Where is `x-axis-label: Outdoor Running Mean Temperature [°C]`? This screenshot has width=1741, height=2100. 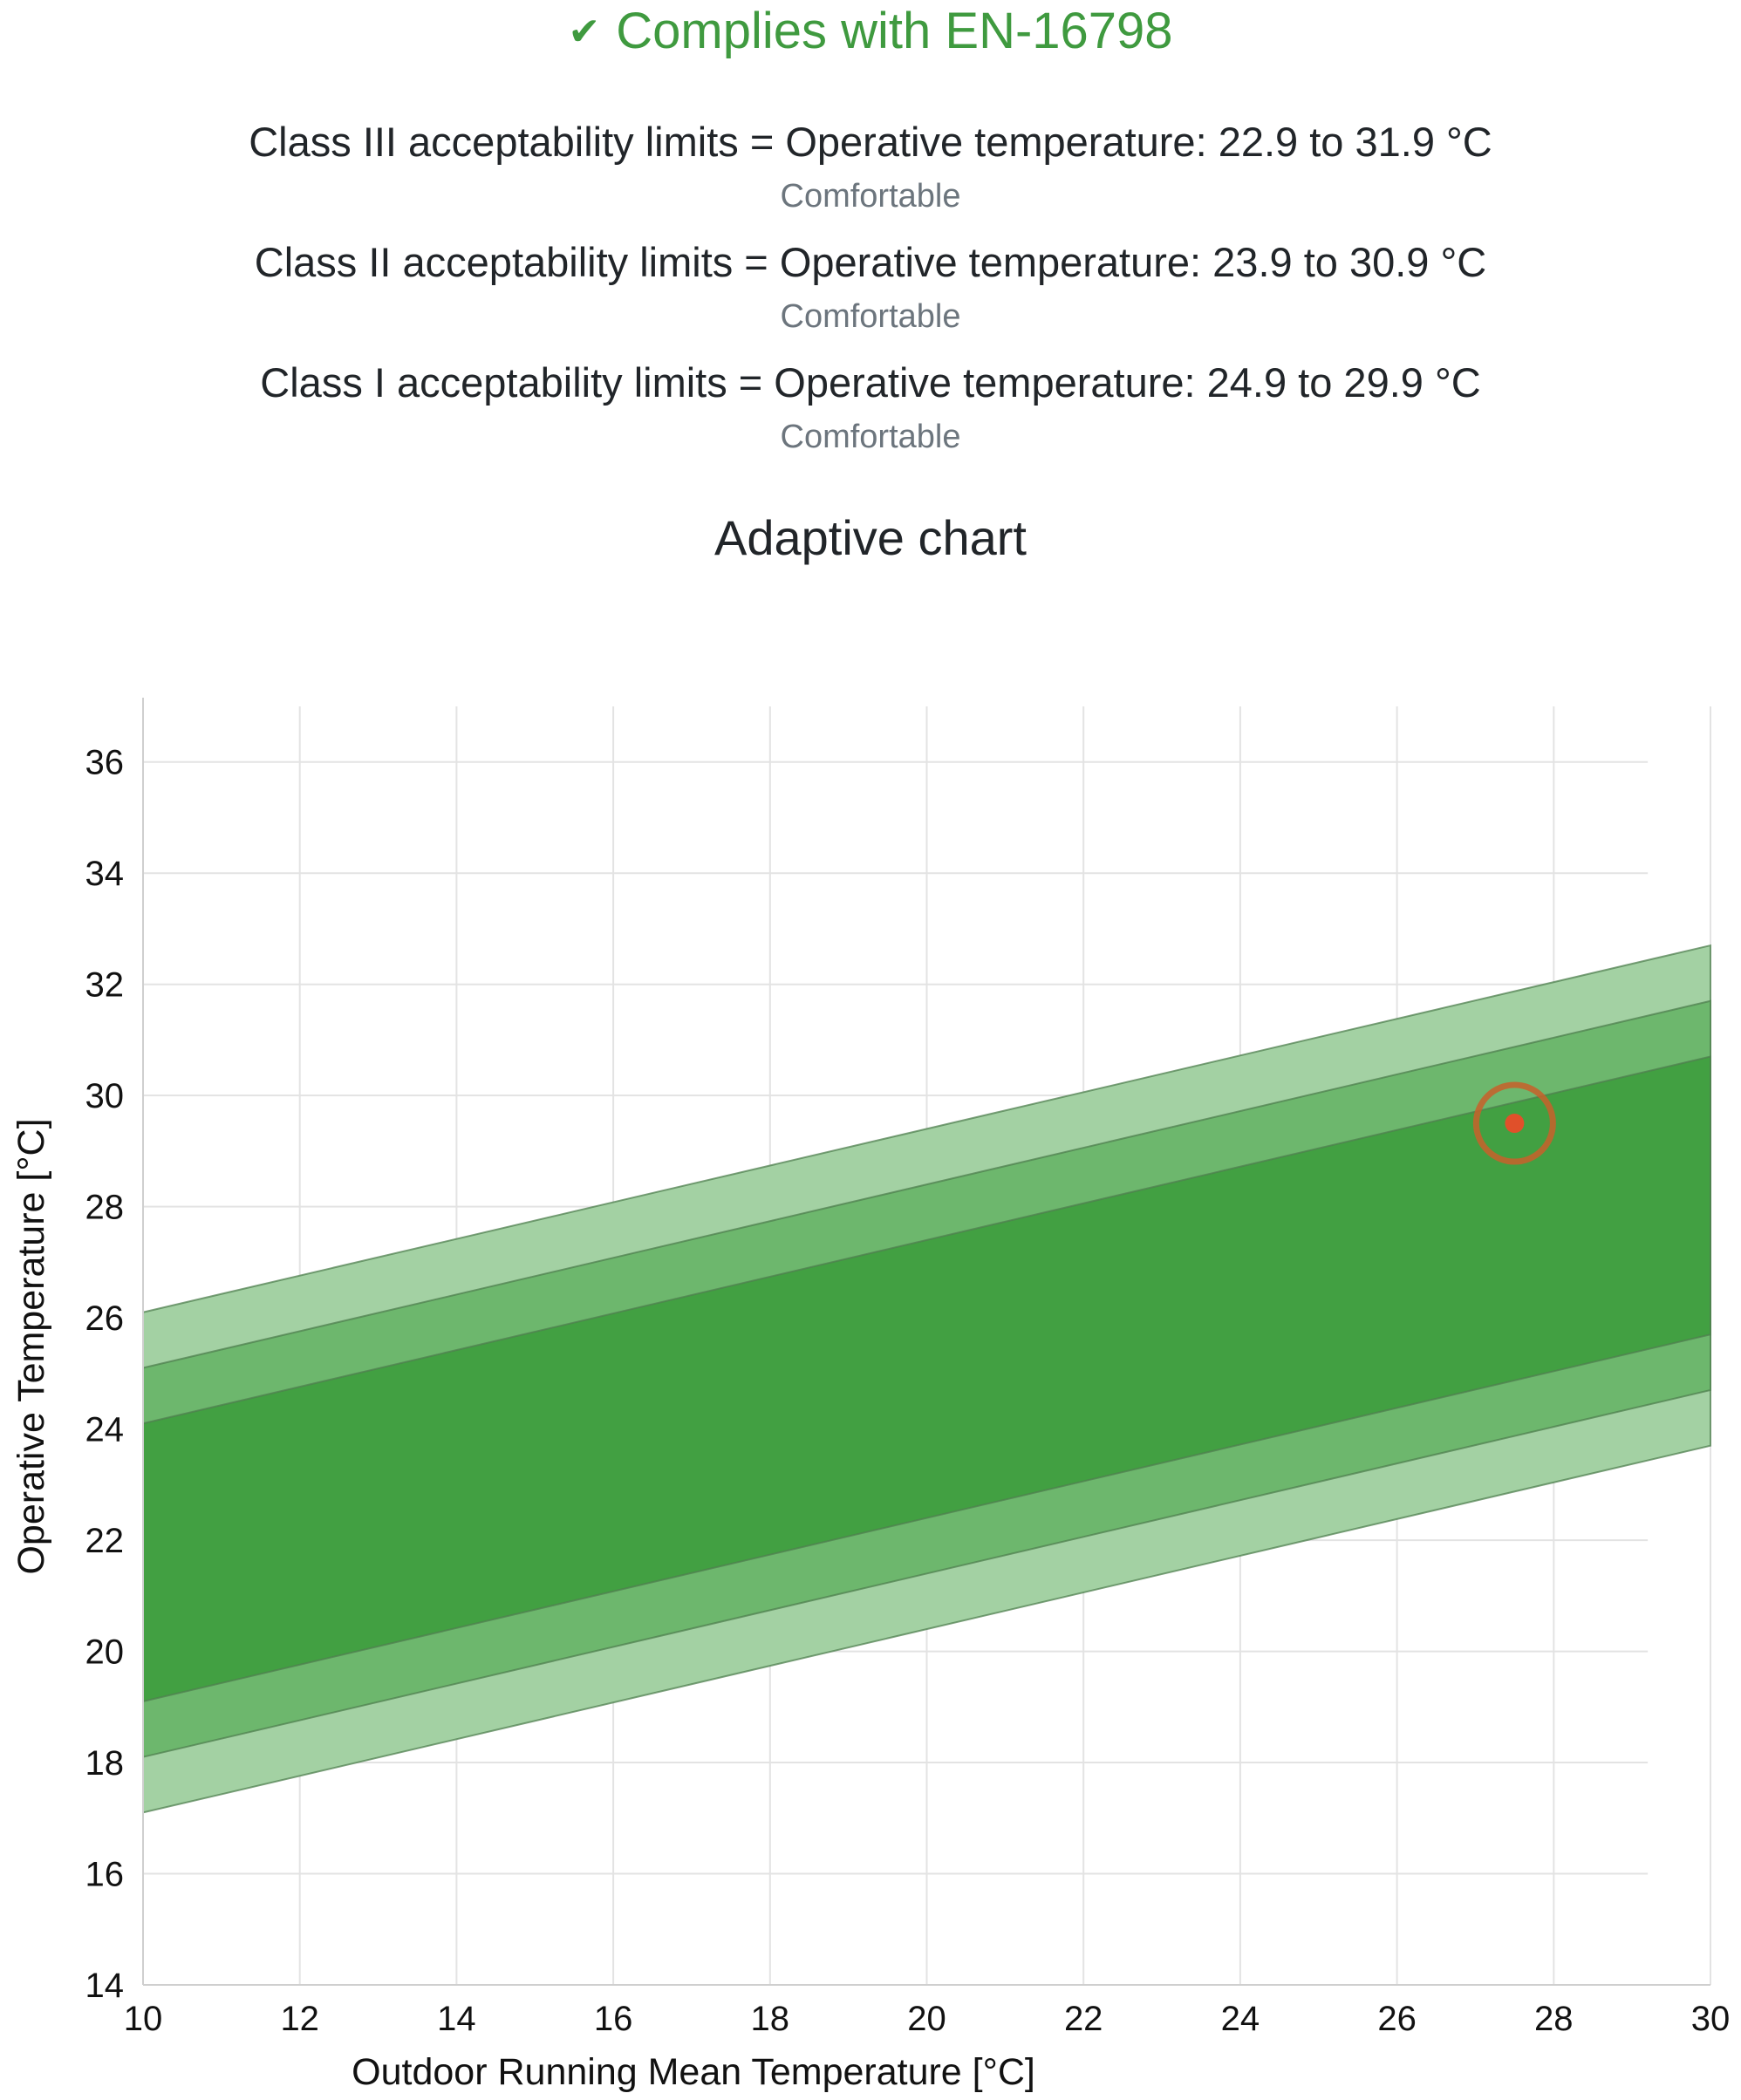 x-axis-label: Outdoor Running Mean Temperature [°C] is located at coordinates (694, 2072).